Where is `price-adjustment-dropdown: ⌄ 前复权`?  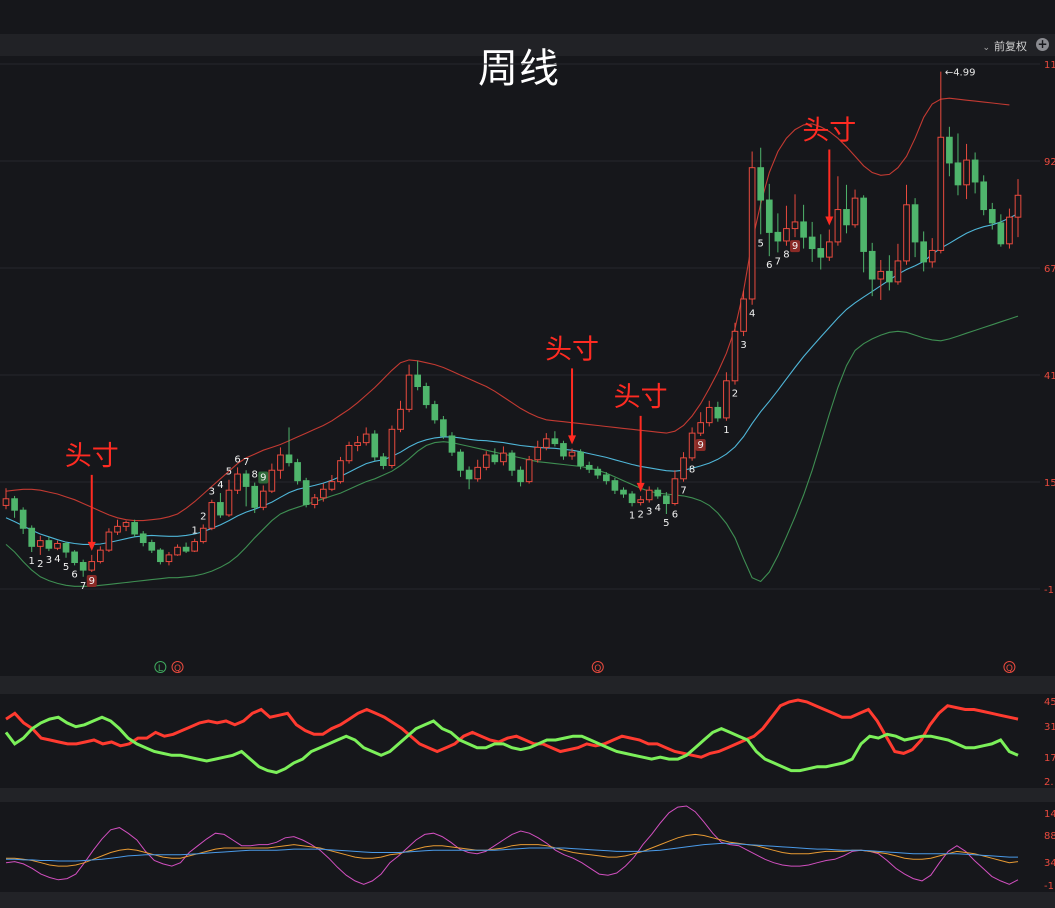
price-adjustment-dropdown: ⌄ 前复权 is located at coordinates (1004, 46).